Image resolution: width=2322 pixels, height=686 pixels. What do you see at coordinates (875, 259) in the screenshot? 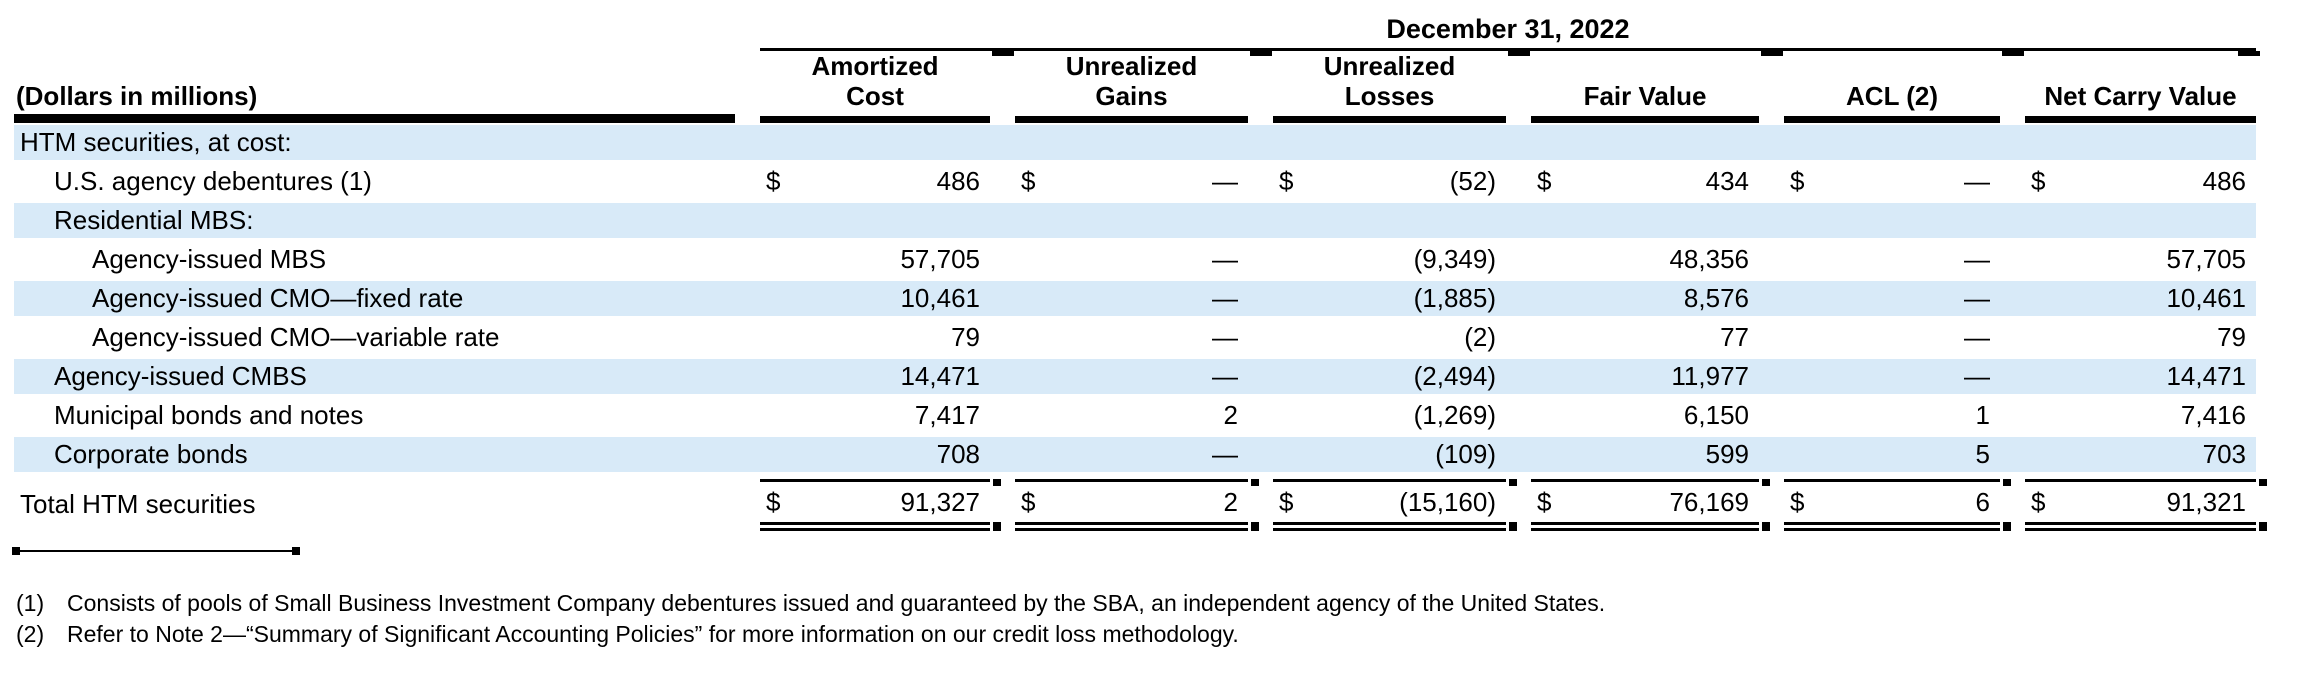
I see `cell-amortized-cost: 57,705` at bounding box center [875, 259].